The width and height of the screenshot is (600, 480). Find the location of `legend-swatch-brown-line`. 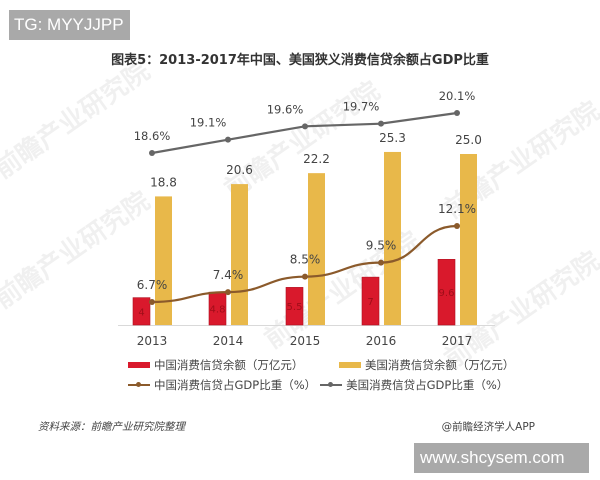

legend-swatch-brown-line is located at coordinates (139, 384).